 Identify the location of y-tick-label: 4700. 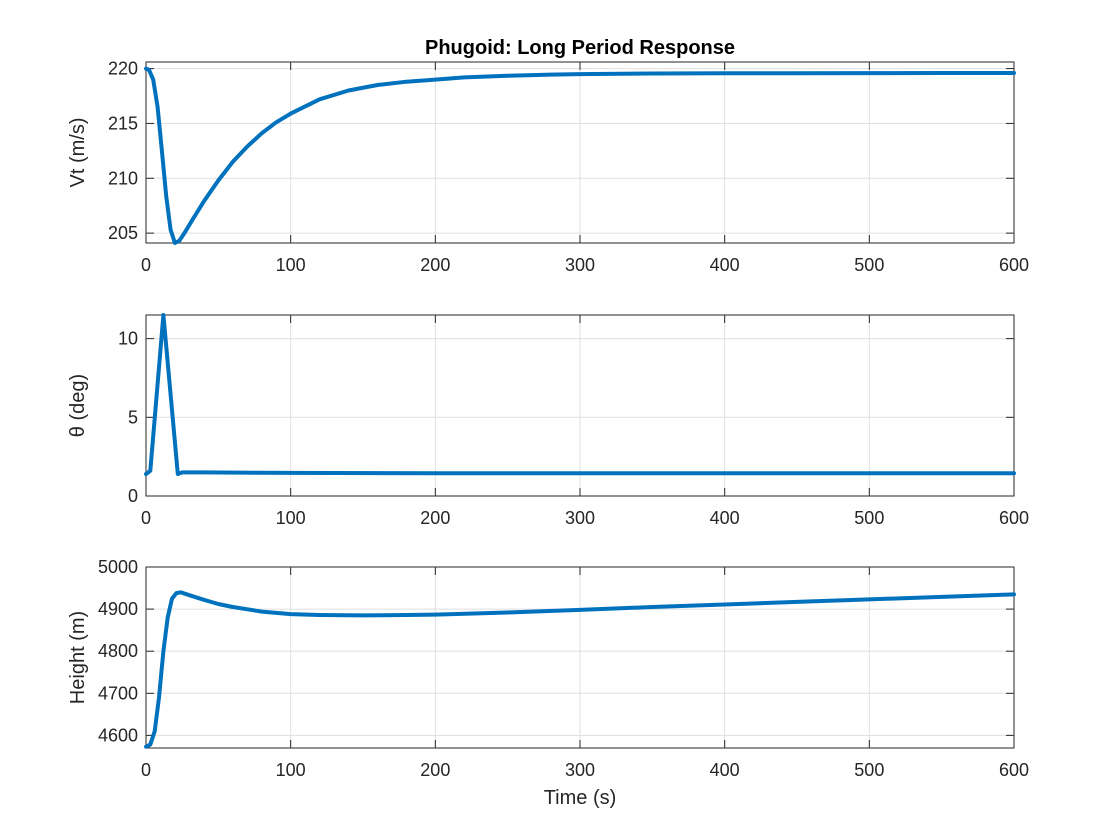
(118, 693).